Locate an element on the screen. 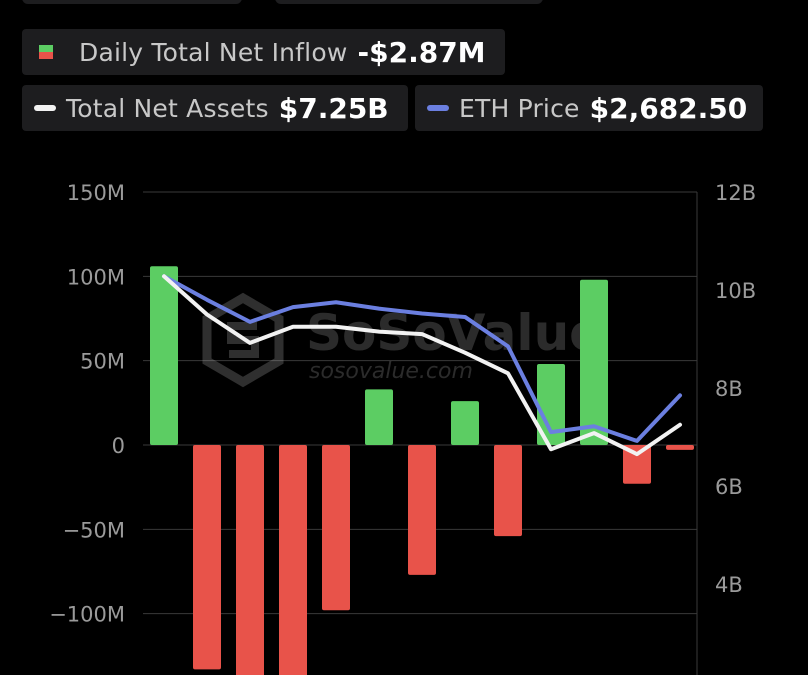  right-axis: 12B 10B 8B 6B 4B is located at coordinates (735, 389).